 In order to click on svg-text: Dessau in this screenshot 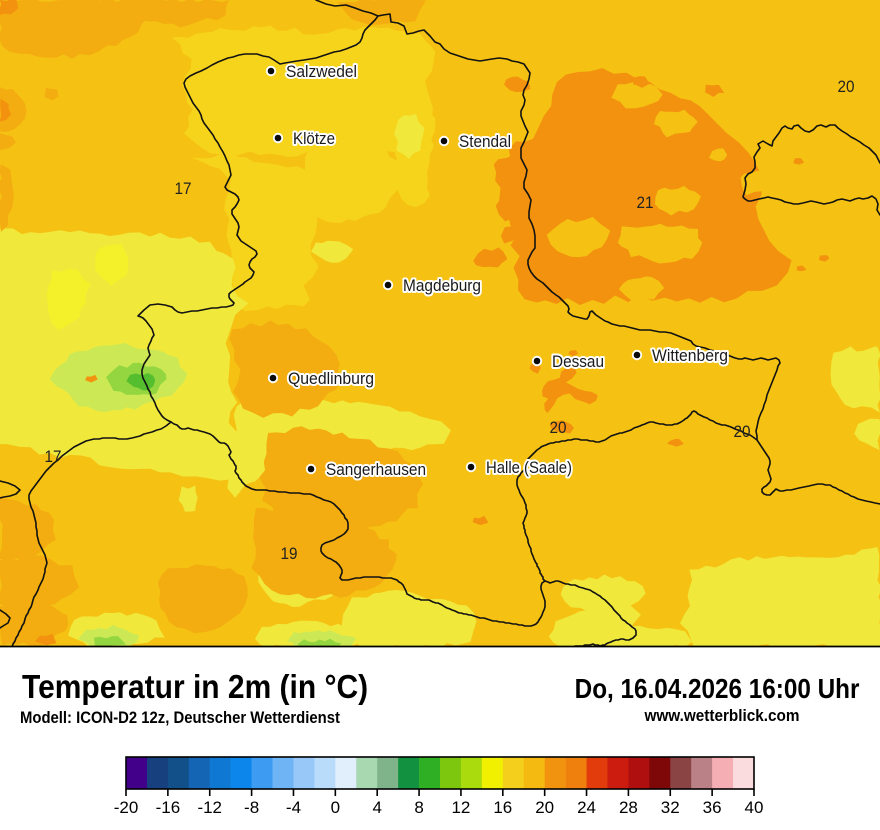, I will do `click(578, 362)`.